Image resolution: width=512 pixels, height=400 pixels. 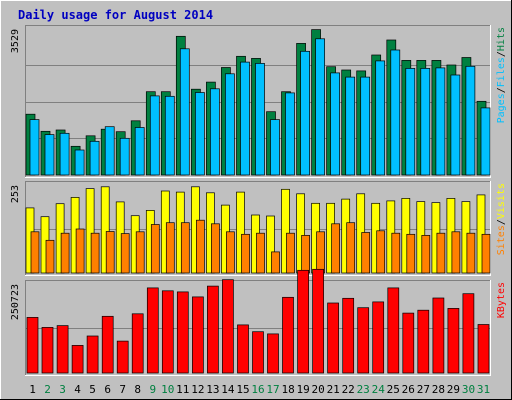 What do you see at coordinates (228, 389) in the screenshot?
I see `x-tick-label: 14` at bounding box center [228, 389].